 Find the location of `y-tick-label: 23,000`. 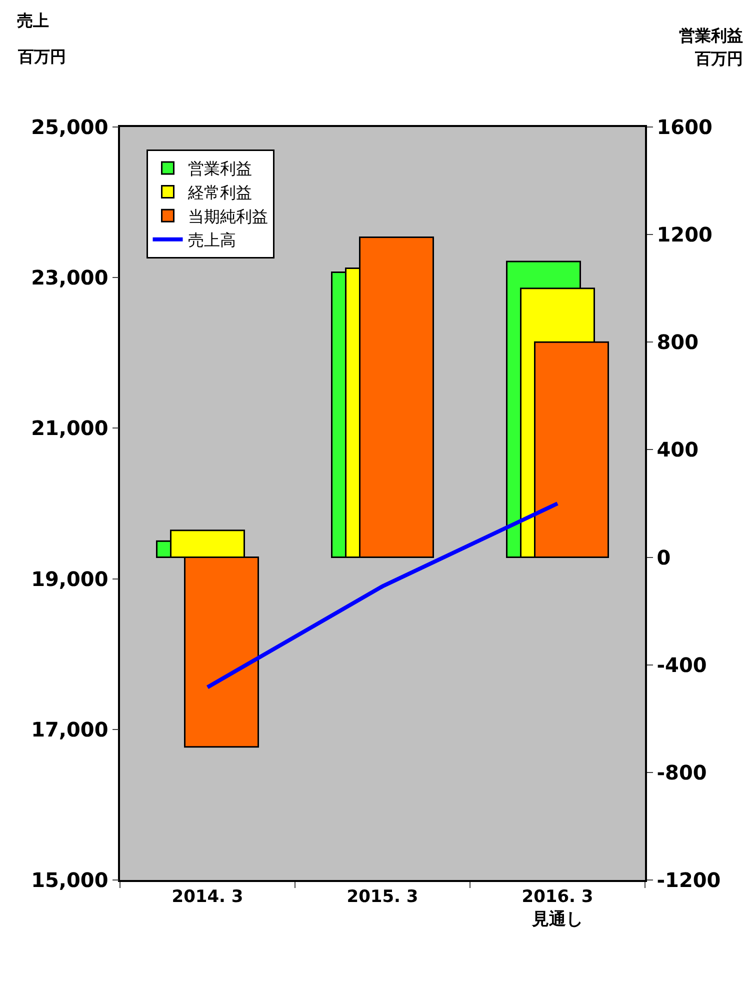

y-tick-label: 23,000 is located at coordinates (69, 278).